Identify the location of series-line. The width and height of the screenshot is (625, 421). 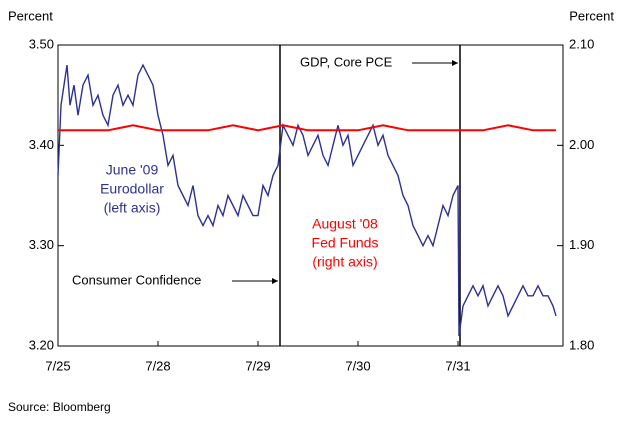
(307, 128).